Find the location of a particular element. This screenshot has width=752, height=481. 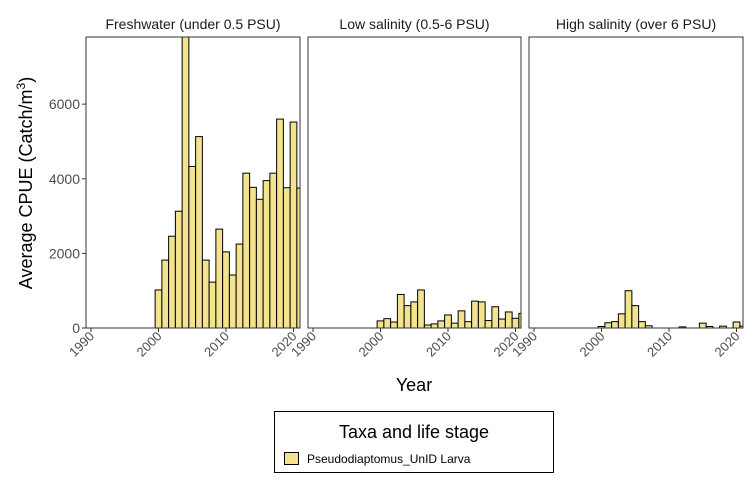

legend-title: Taxa and life stage is located at coordinates (414, 432).